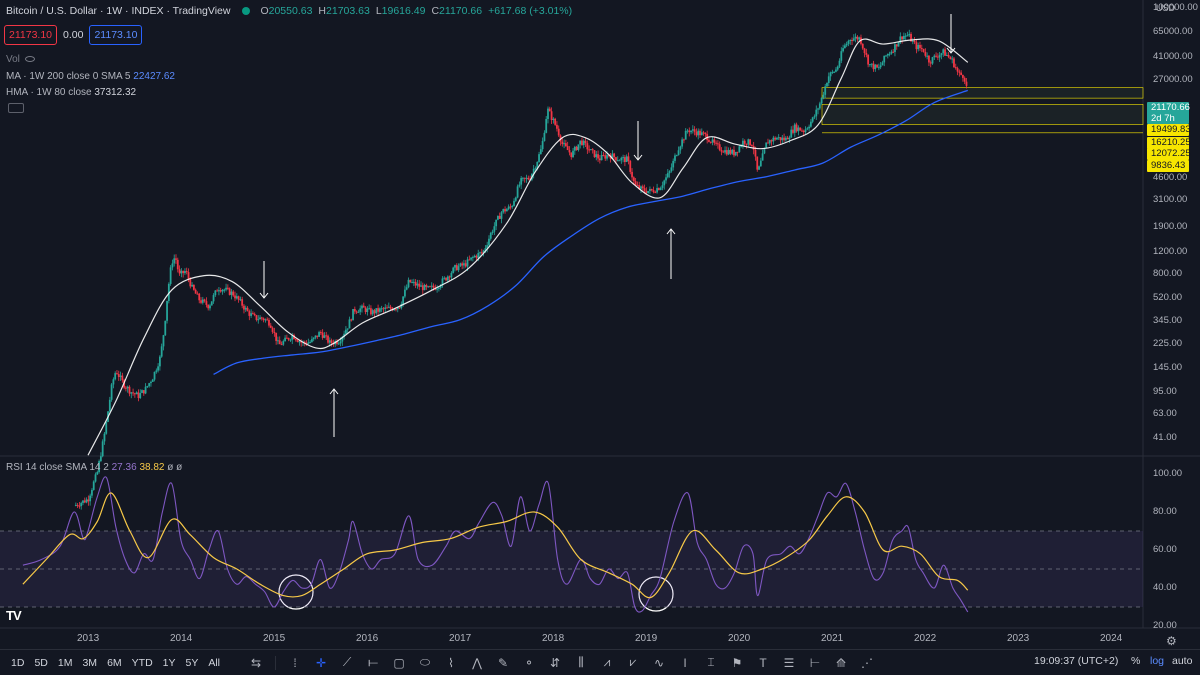 Image resolution: width=1200 pixels, height=675 pixels. I want to click on callout-icon: ⚑, so click(737, 662).